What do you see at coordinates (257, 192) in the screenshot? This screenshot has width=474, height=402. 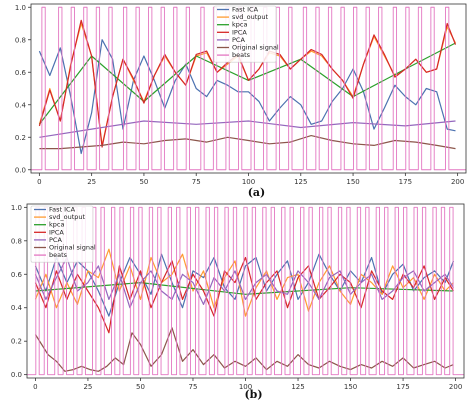 I see `panel-caption: (a)` at bounding box center [257, 192].